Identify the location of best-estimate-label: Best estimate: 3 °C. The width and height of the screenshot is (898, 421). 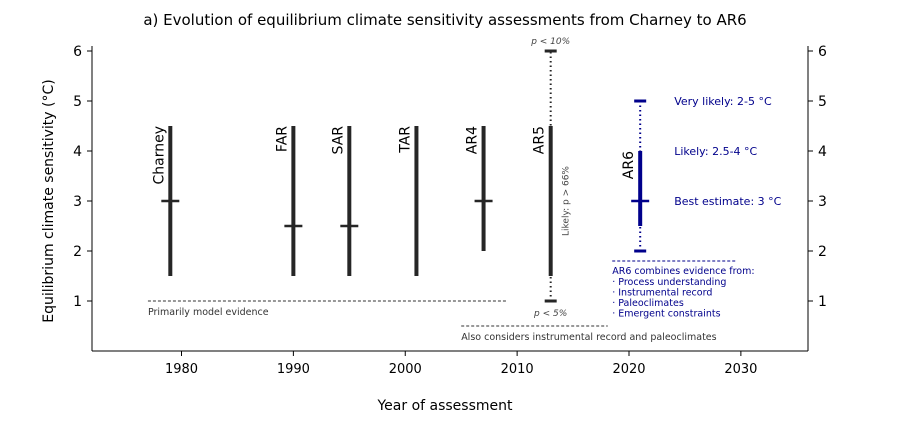
(727, 201).